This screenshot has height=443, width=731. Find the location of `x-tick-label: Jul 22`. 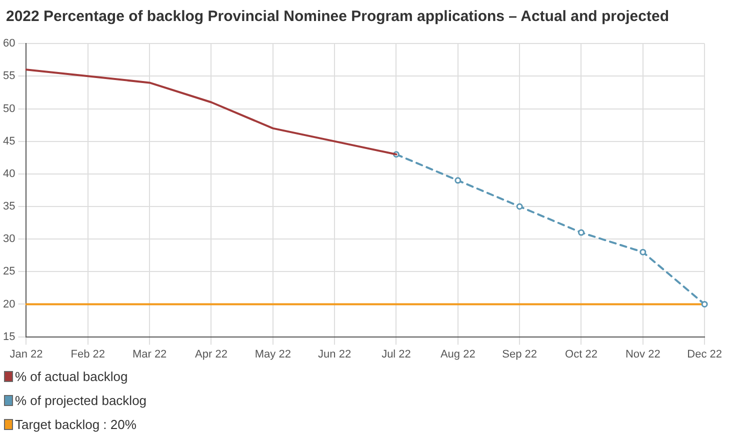

x-tick-label: Jul 22 is located at coordinates (396, 354).